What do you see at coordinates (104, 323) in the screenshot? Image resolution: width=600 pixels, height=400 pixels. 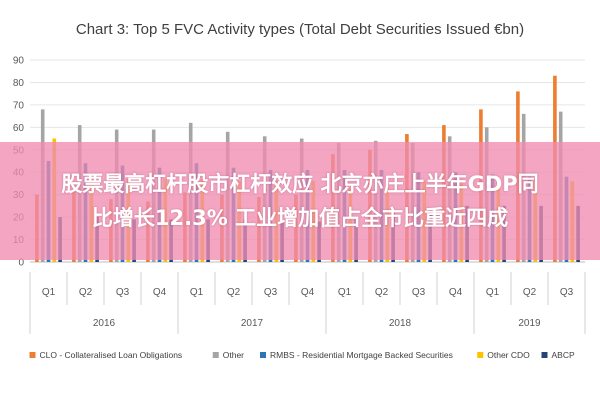 I see `year-label: 2016` at bounding box center [104, 323].